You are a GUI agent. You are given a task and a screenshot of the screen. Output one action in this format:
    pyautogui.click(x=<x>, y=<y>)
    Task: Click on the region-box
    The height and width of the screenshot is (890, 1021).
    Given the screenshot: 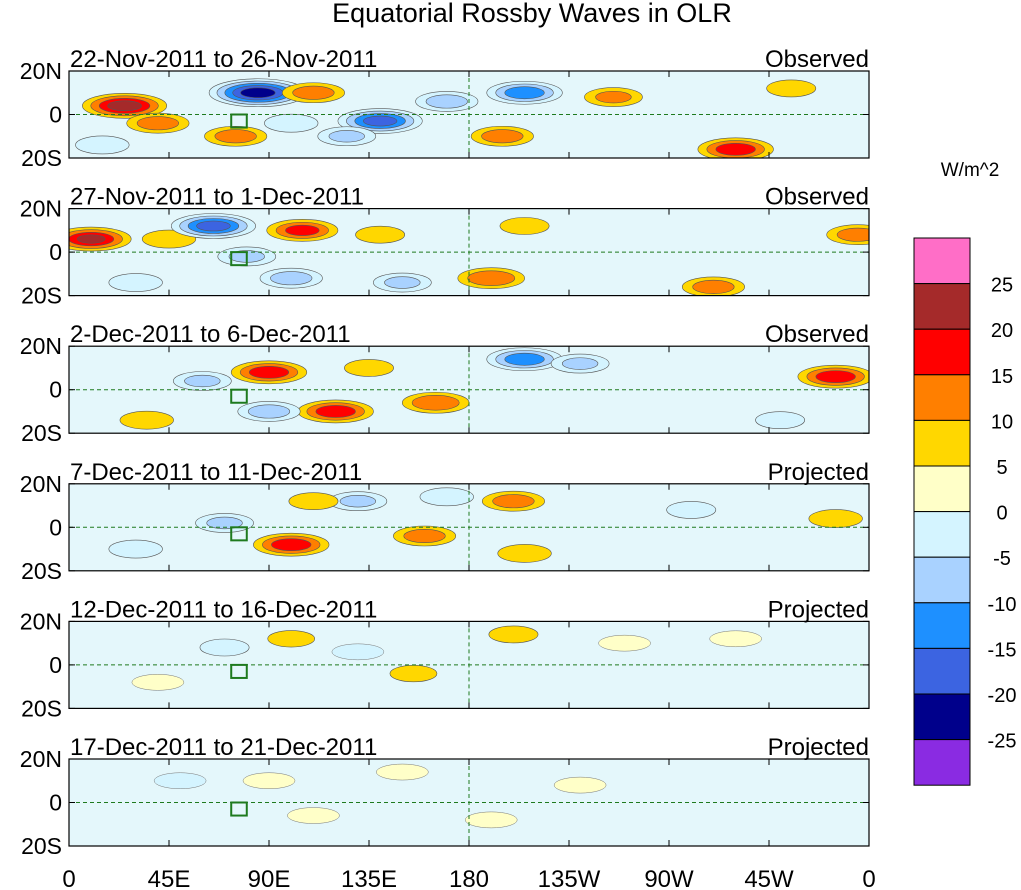 What is the action you would take?
    pyautogui.click(x=239, y=121)
    